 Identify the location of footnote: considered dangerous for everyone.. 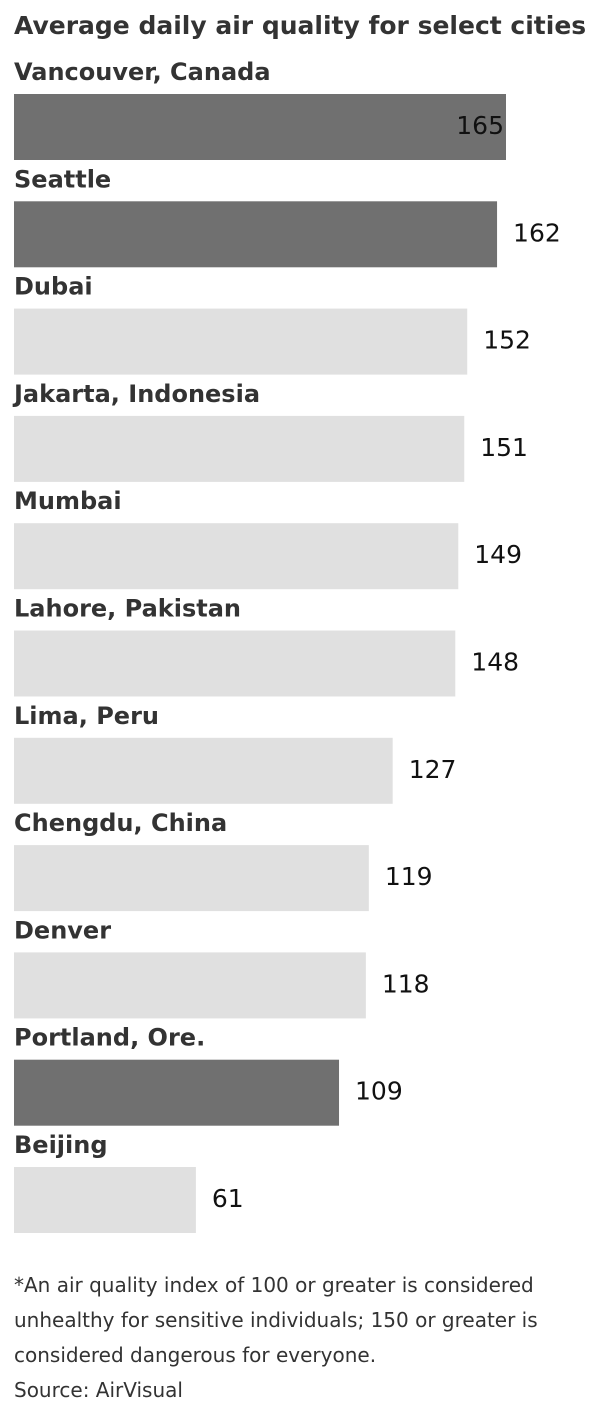
(195, 1355).